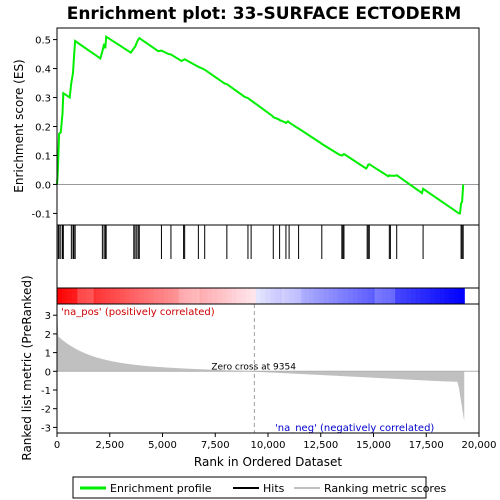 The width and height of the screenshot is (500, 500). Describe the element at coordinates (264, 14) in the screenshot. I see `chart-title: Enrichment plot: 33-SURFACE ECTODERM` at that location.